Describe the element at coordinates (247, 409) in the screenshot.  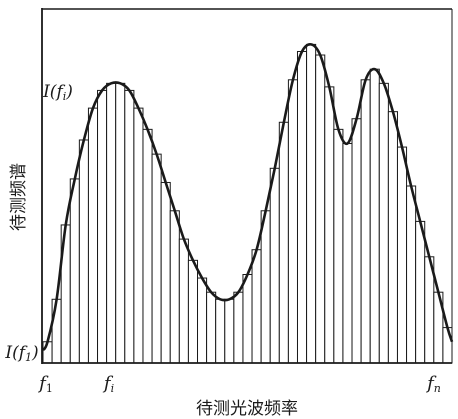
I see `x-axis-label: 待测光波频率` at that location.